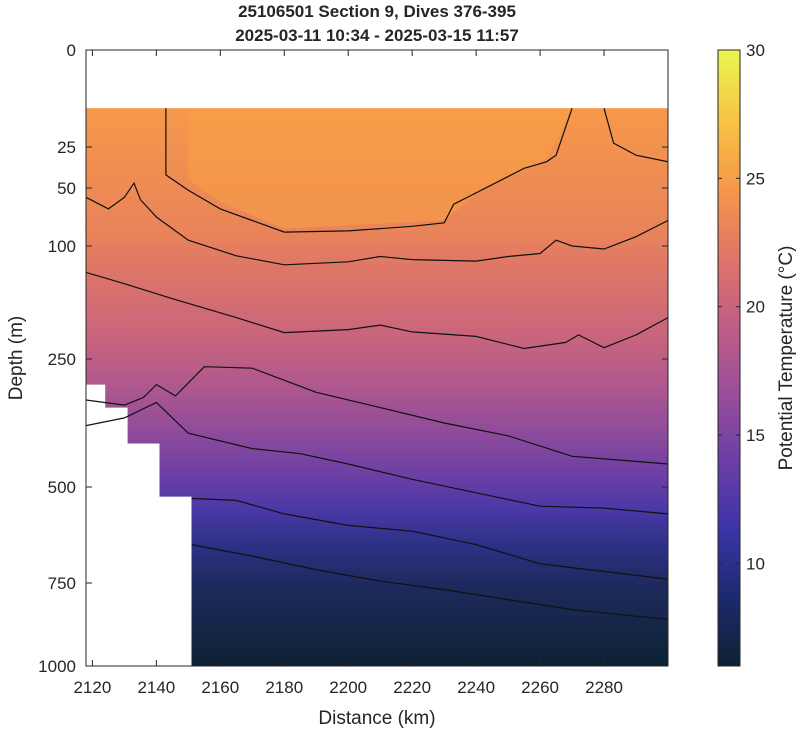 The image size is (800, 732). I want to click on colorbar-tick-label: 20, so click(755, 307).